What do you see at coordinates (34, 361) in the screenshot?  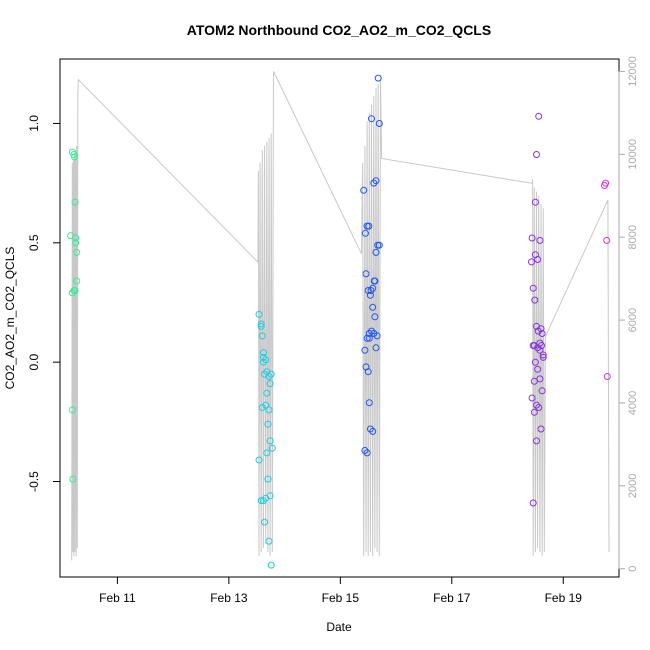 I see `y-tick-label: 0.0` at bounding box center [34, 361].